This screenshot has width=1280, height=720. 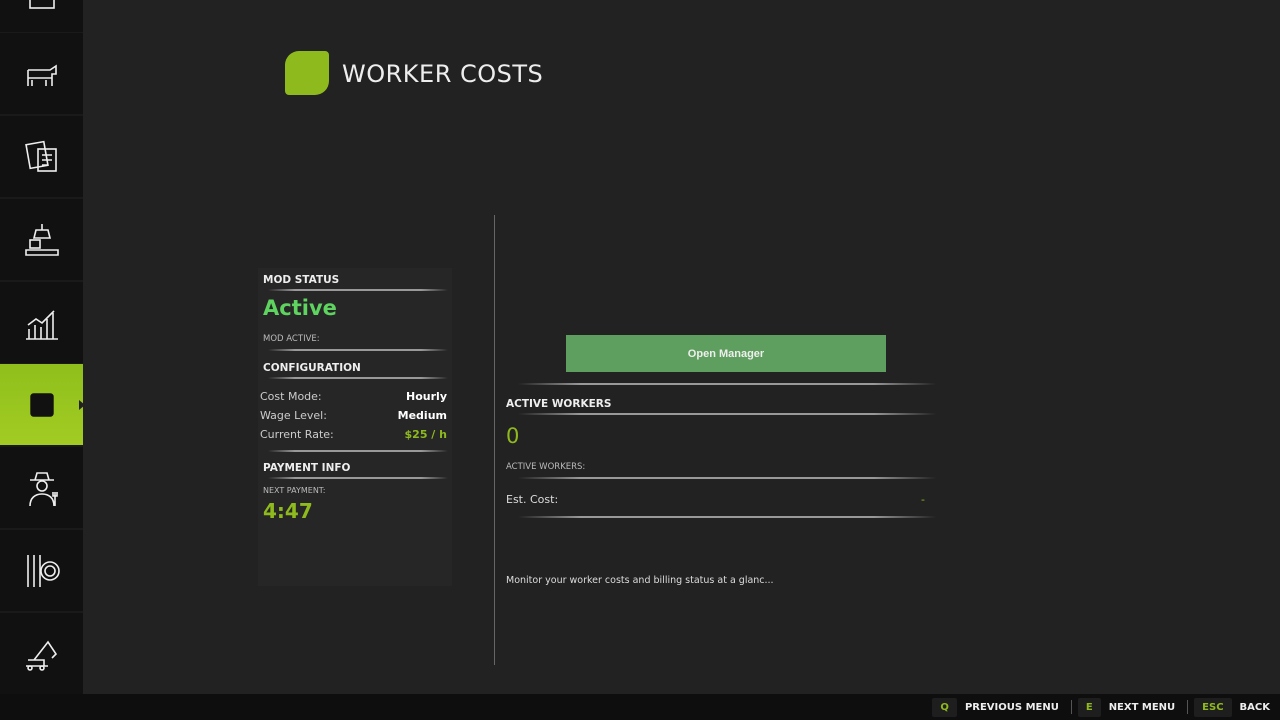 I want to click on config-value: $25 / h, so click(x=425, y=434).